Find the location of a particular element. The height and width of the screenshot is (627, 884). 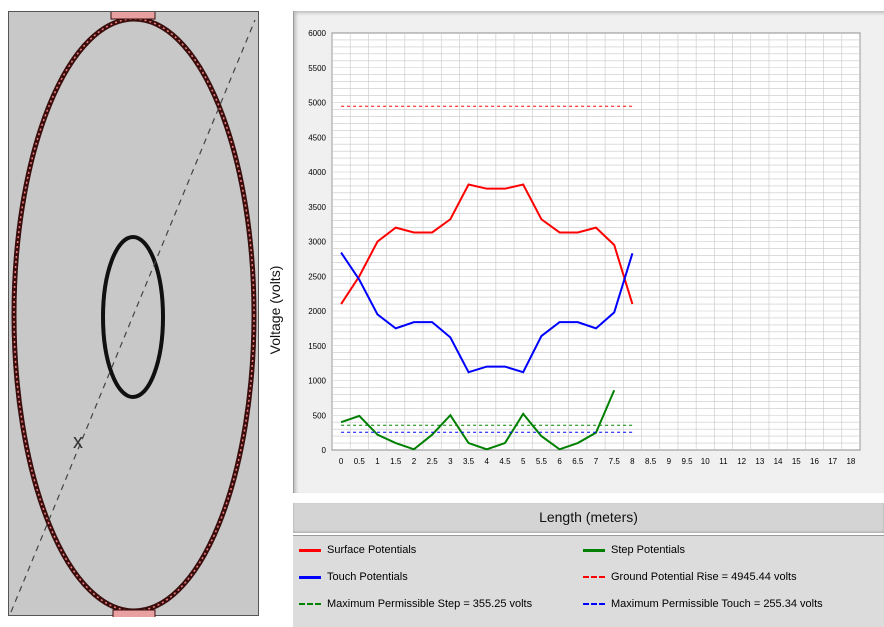

legend-item-touch: Touch Potentials is located at coordinates (353, 577).